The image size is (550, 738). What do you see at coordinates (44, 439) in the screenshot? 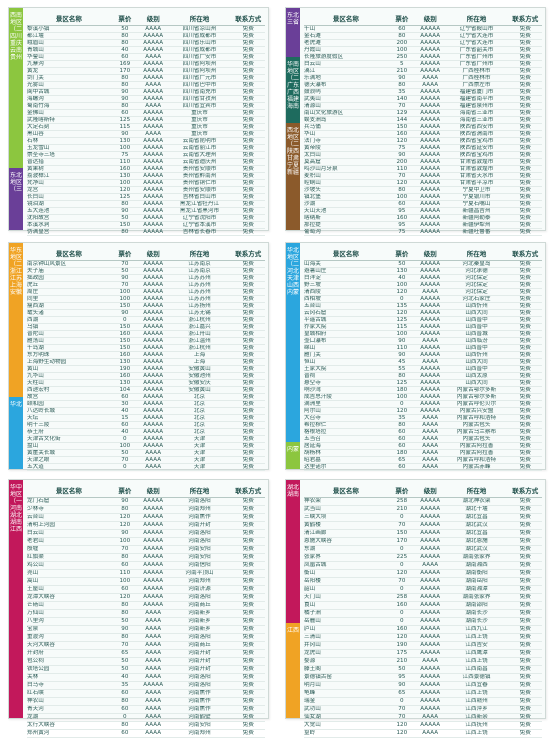
I see `scenic-name-cell: 天津古文化街` at bounding box center [44, 439].